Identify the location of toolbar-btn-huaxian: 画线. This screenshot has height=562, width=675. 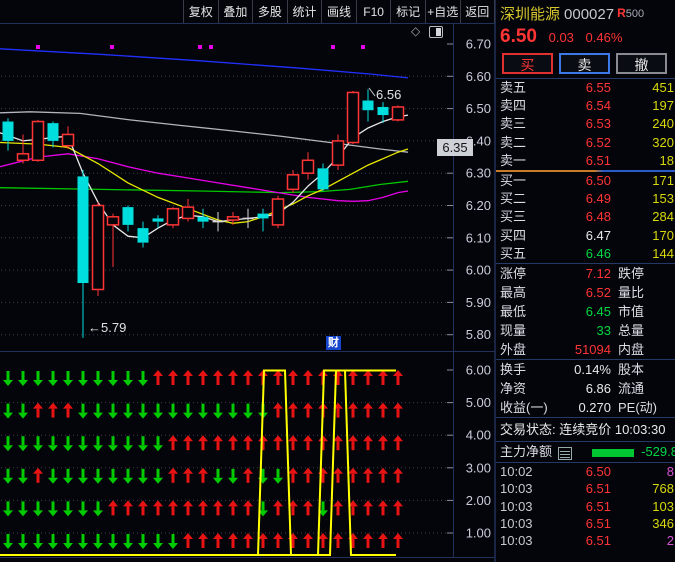
(338, 11).